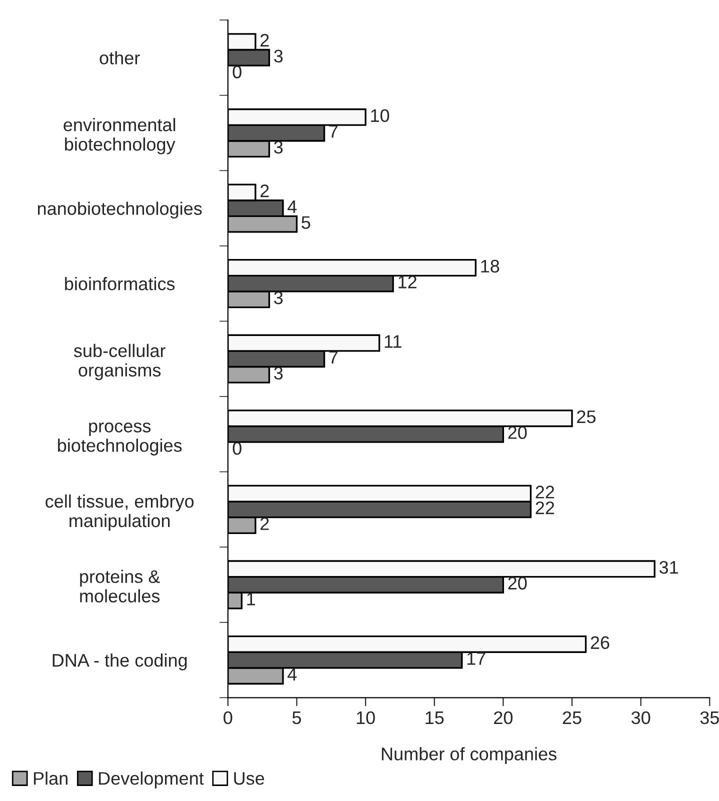  Describe the element at coordinates (640, 717) in the screenshot. I see `x-tick-label: 30` at that location.